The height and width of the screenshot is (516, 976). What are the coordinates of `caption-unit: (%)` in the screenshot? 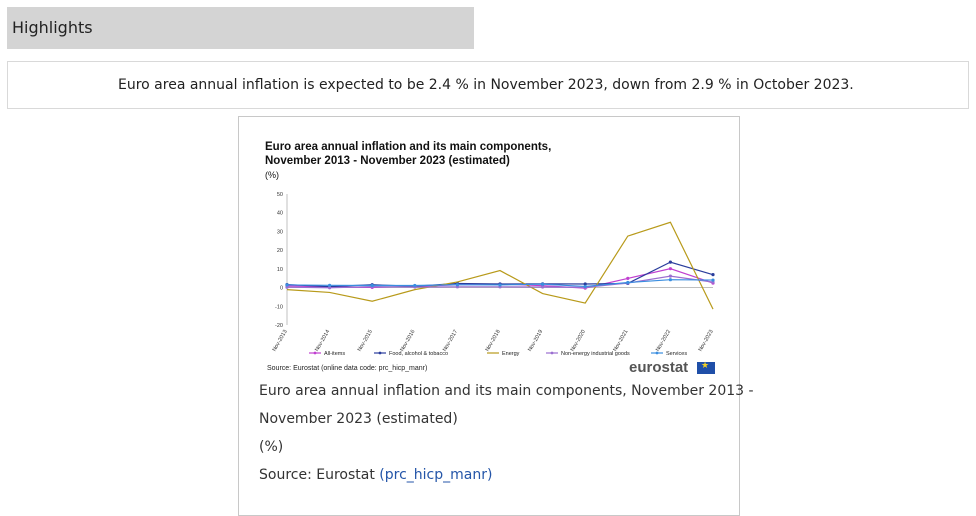 It's located at (271, 447).